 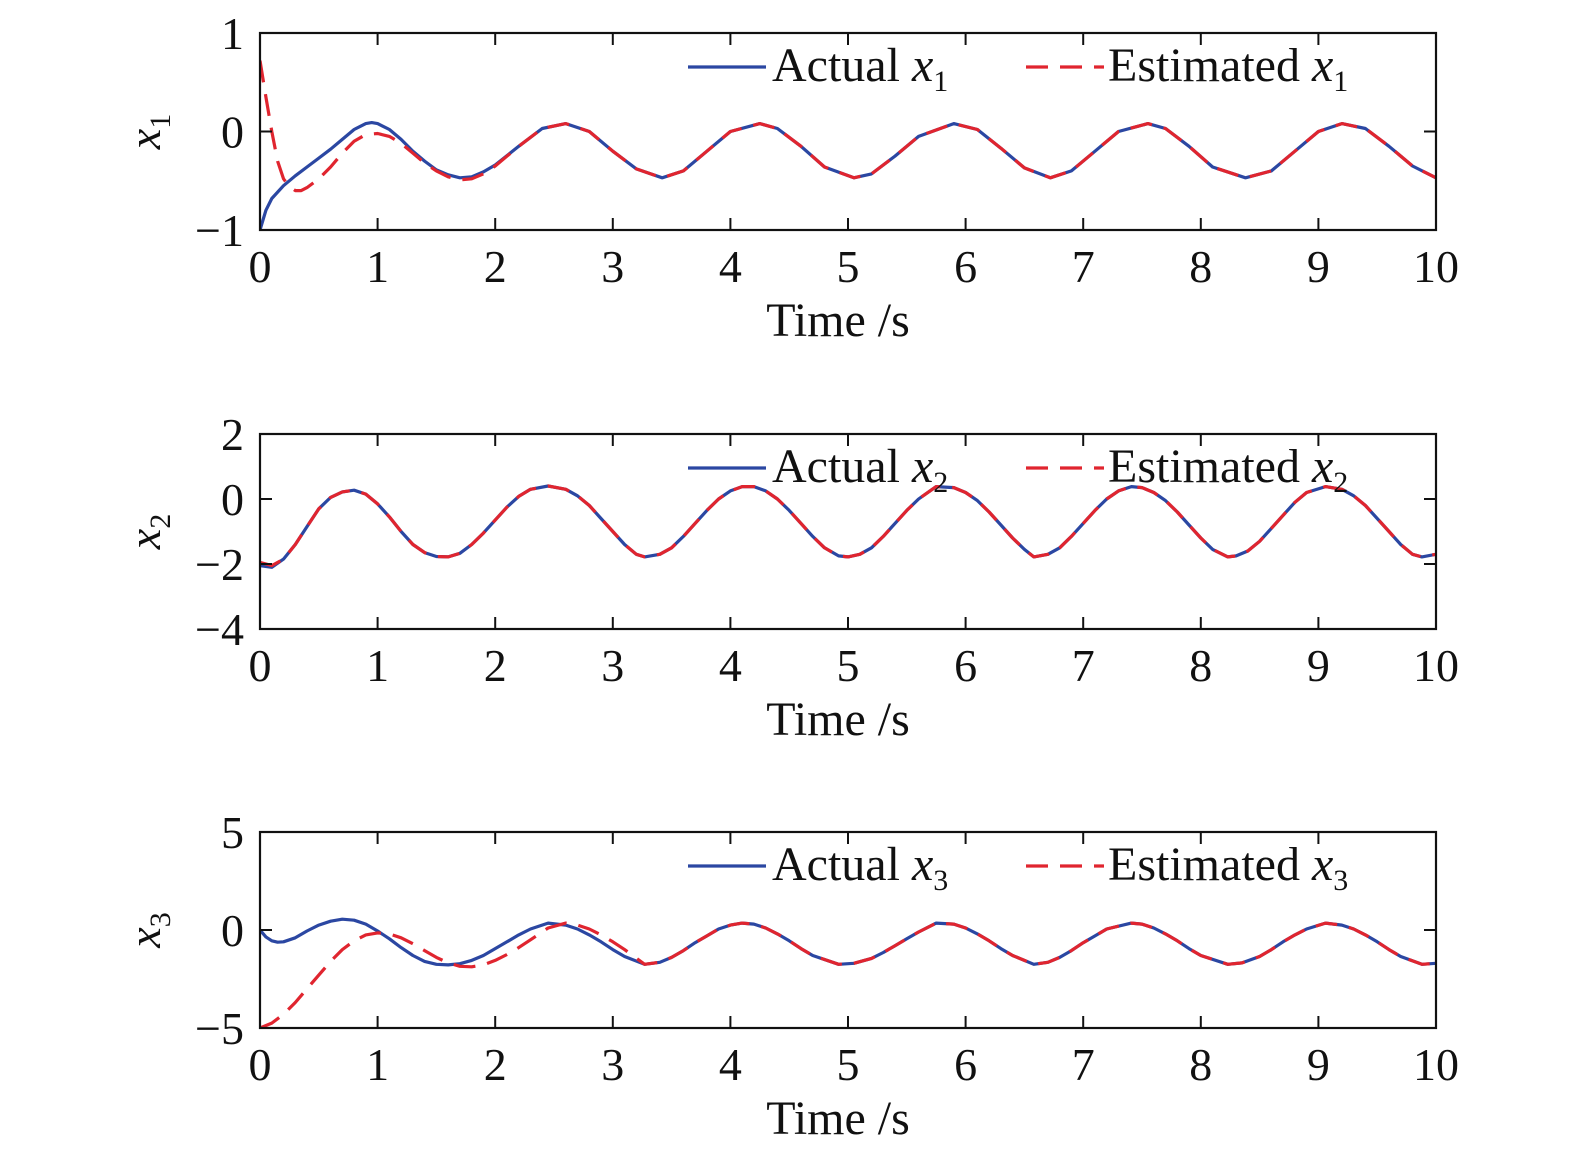 I want to click on y-tick-label: 1, so click(x=232, y=33).